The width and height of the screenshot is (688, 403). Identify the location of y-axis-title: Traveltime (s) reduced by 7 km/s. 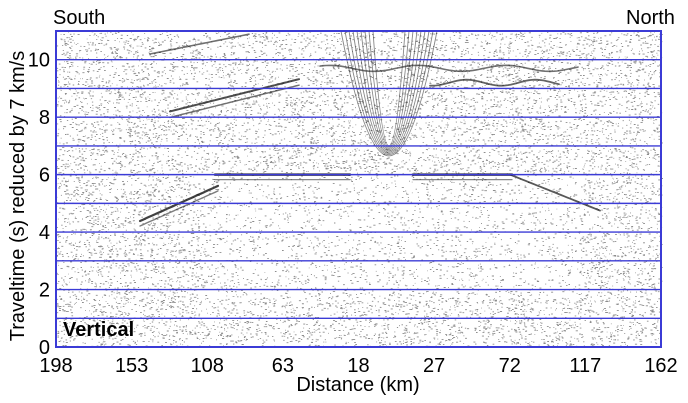
(18, 196).